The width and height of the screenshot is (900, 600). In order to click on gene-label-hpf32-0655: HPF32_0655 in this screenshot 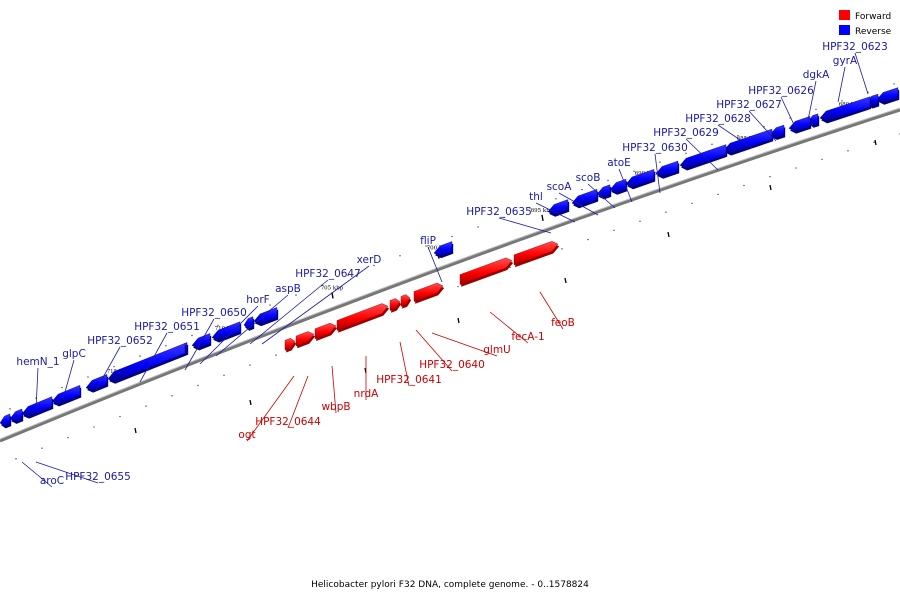, I will do `click(98, 477)`.